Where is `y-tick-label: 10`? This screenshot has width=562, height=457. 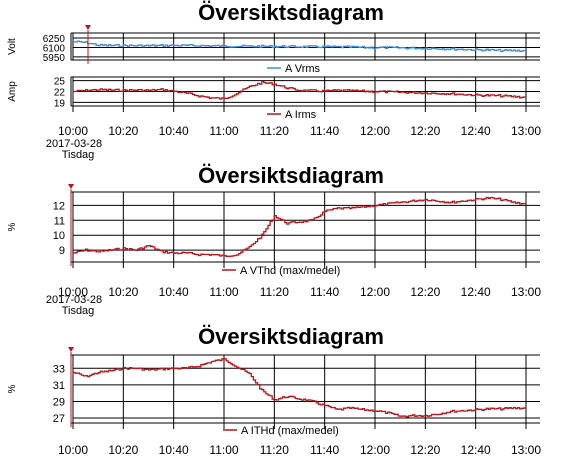
y-tick-label: 10 is located at coordinates (59, 236).